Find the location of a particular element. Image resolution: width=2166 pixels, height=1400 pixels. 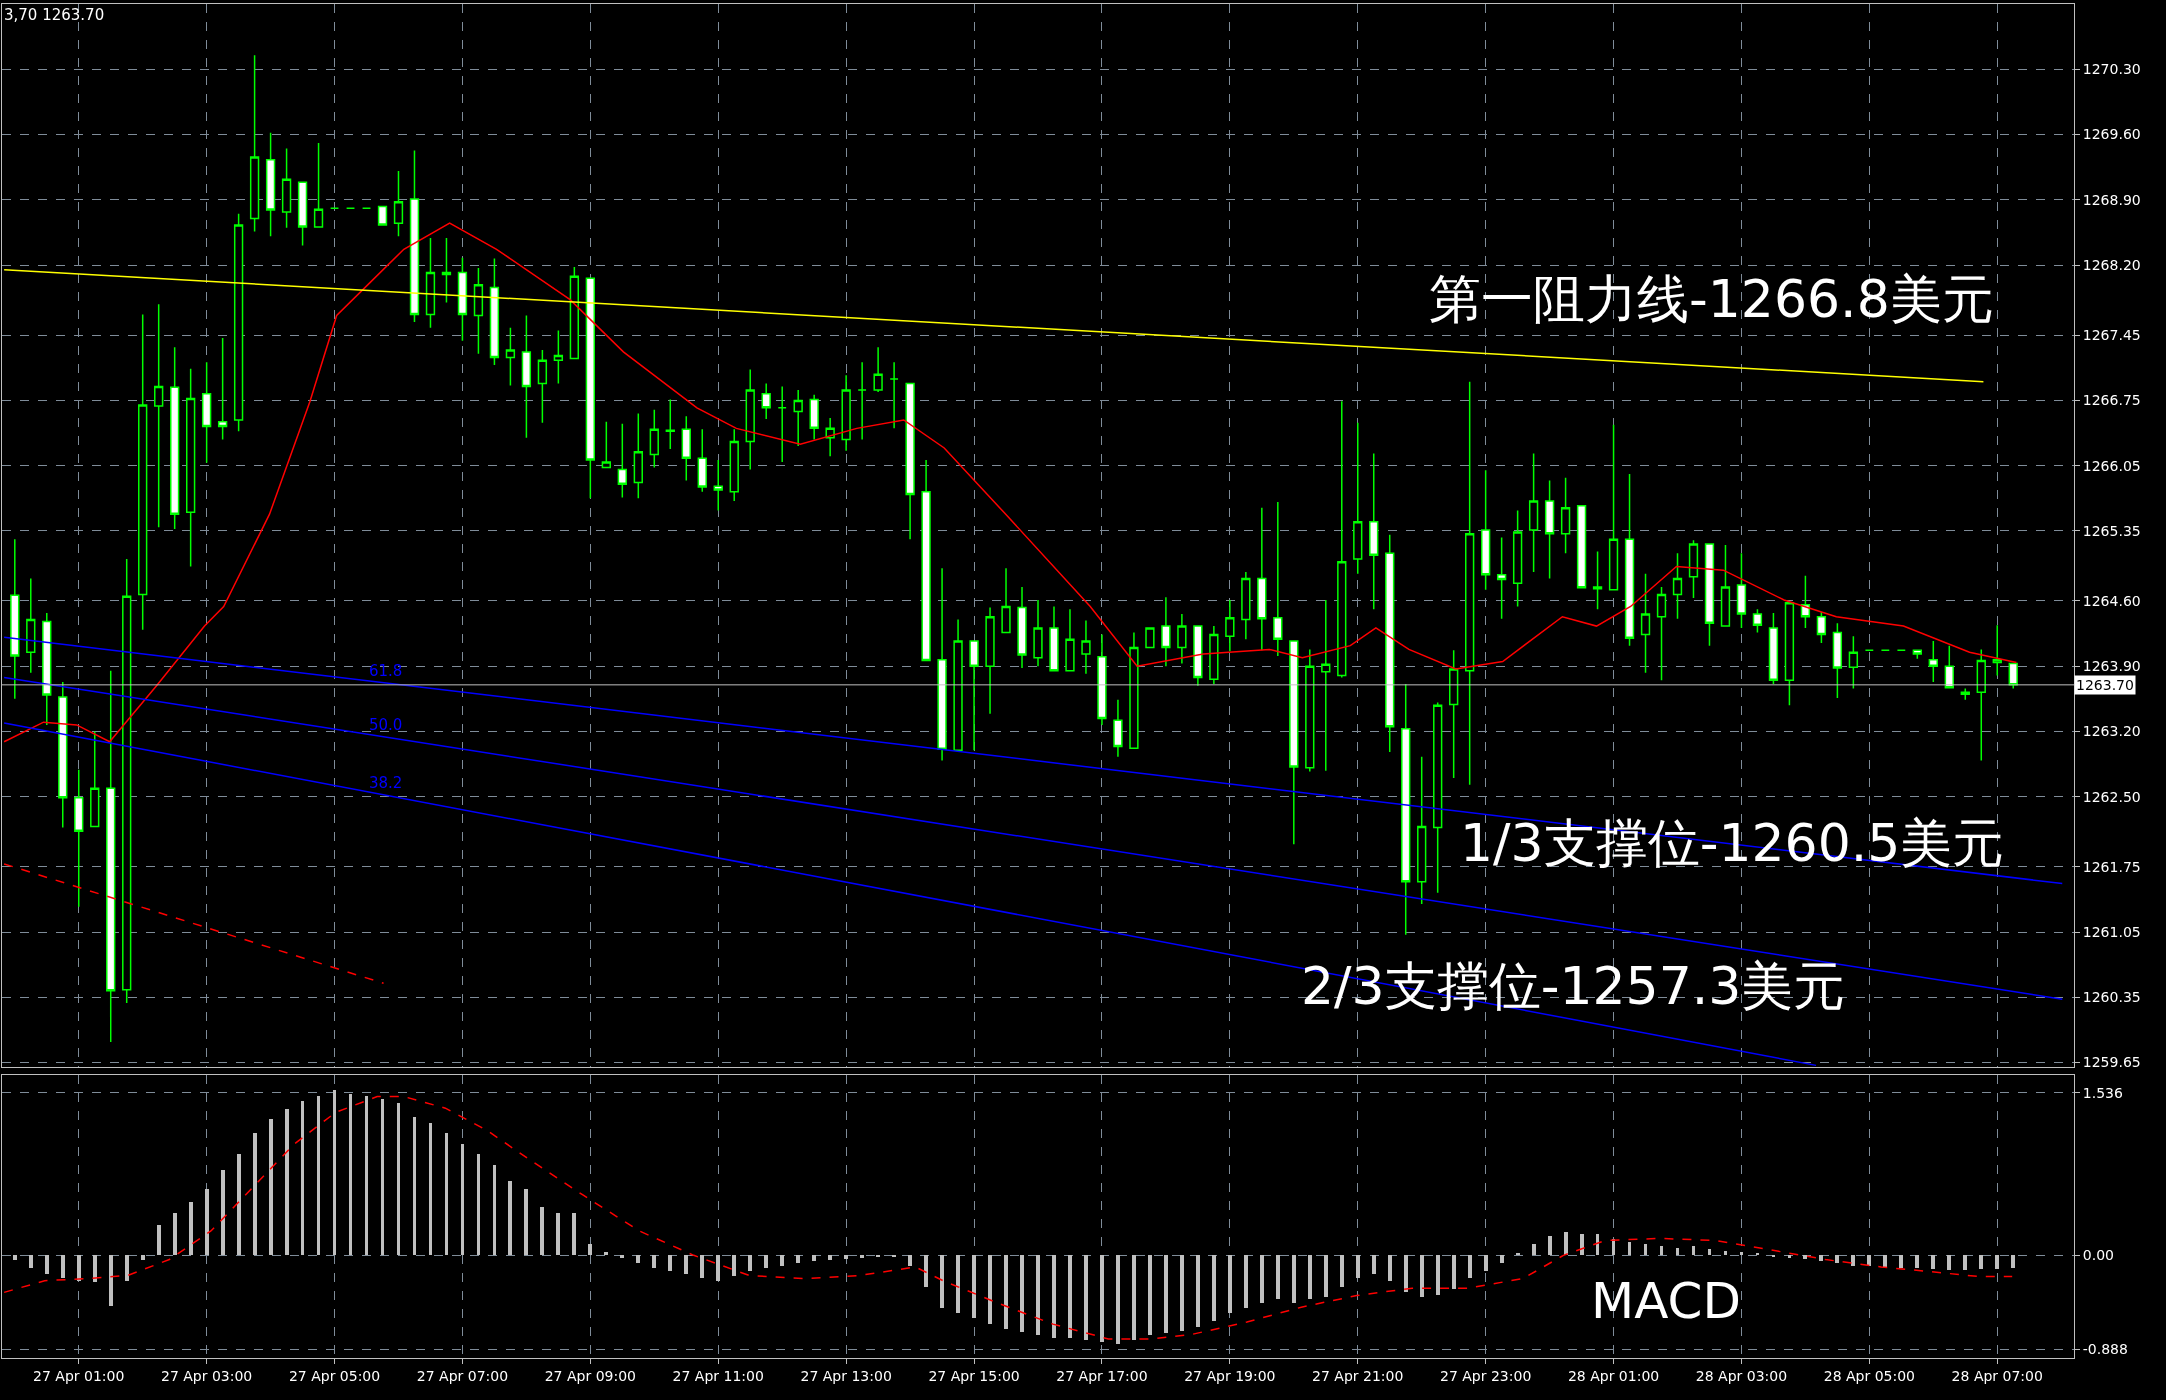

x-tick-label: 28 Apr 05:00 is located at coordinates (1869, 1375).